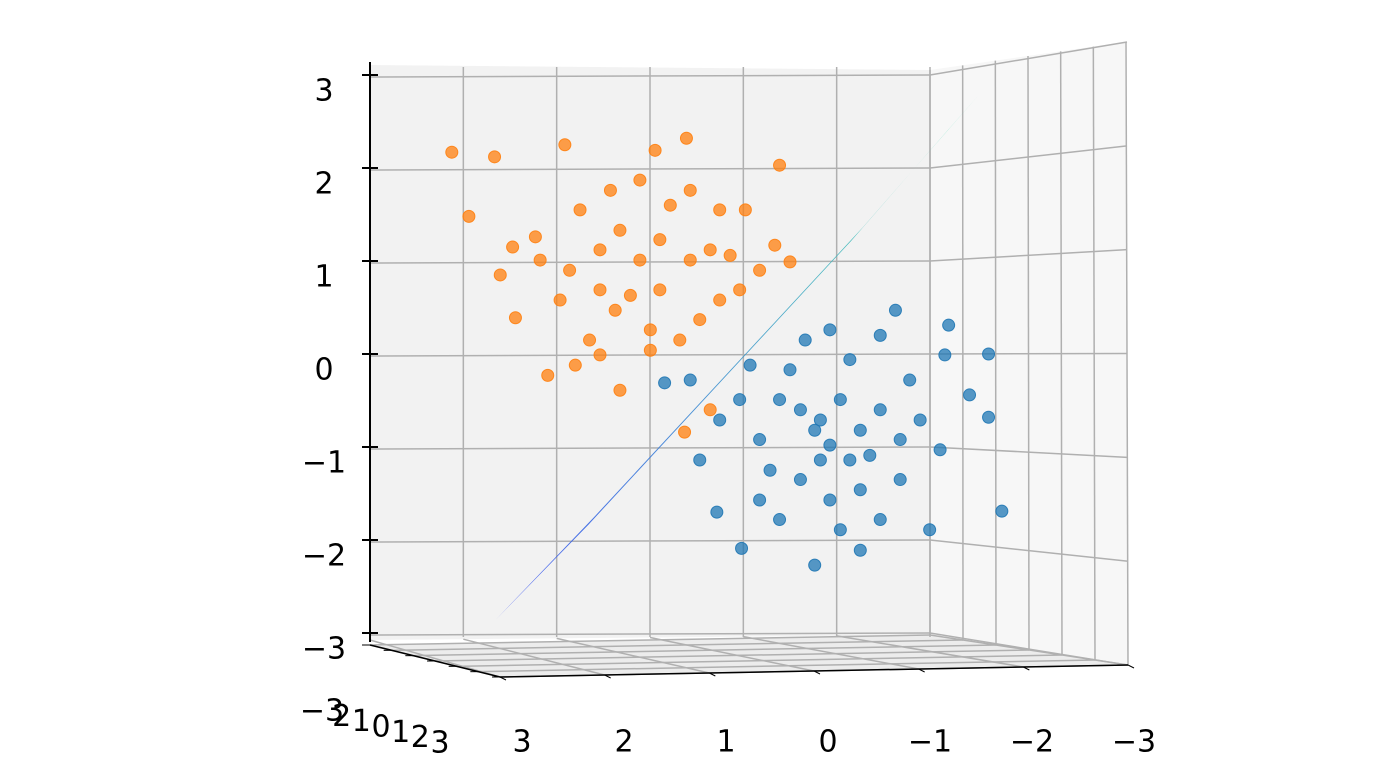 This screenshot has height=778, width=1400. What do you see at coordinates (323, 184) in the screenshot?
I see `z-tick-label: 2` at bounding box center [323, 184].